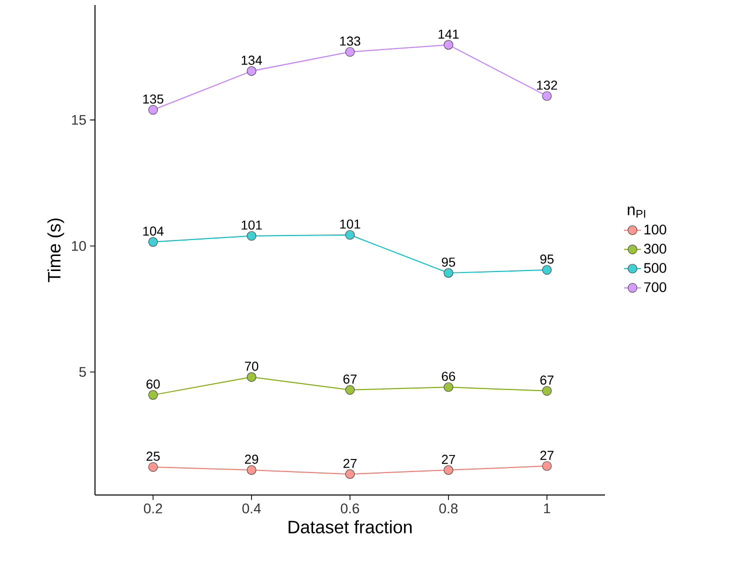 This screenshot has width=733, height=573. What do you see at coordinates (79, 246) in the screenshot?
I see `y-tick-label: 10` at bounding box center [79, 246].